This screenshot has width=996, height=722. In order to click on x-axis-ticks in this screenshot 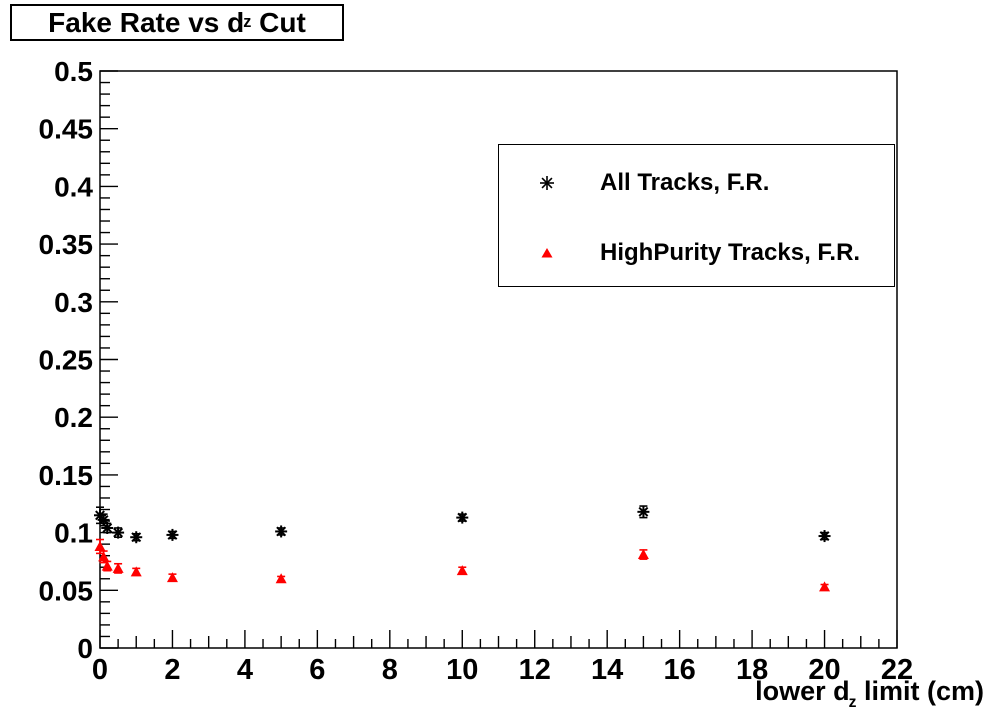, I will do `click(498, 639)`.